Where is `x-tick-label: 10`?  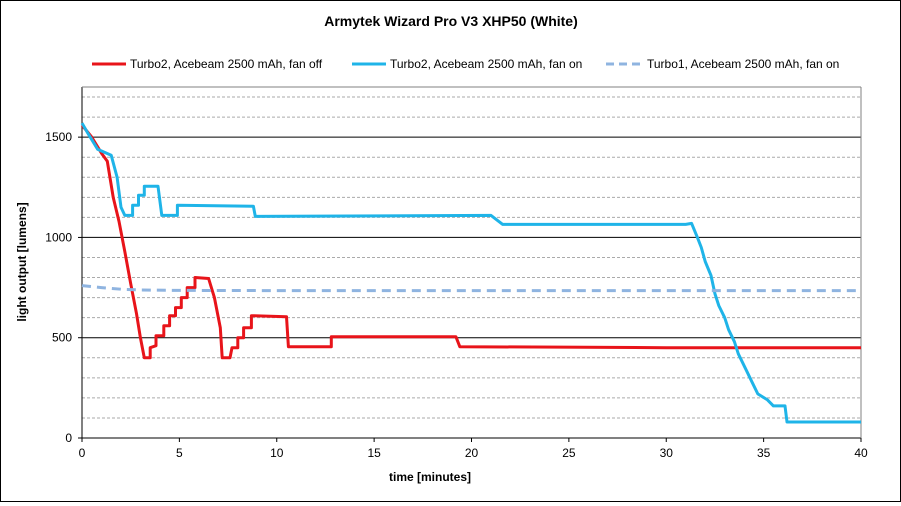 x-tick-label: 10 is located at coordinates (277, 453).